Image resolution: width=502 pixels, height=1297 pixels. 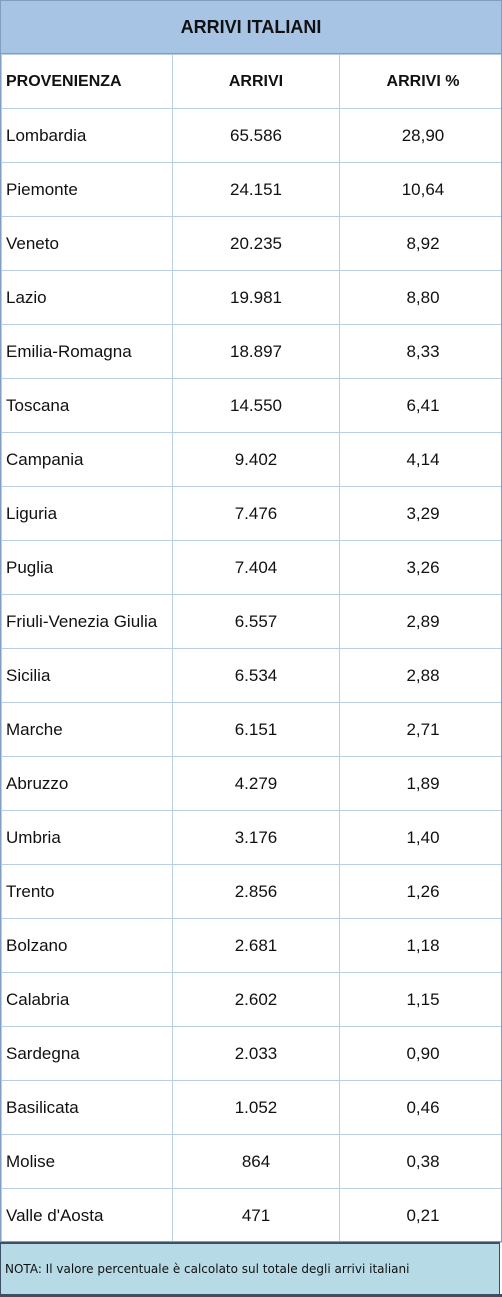 I want to click on cell-provenienza: Abruzzo, so click(x=87, y=783).